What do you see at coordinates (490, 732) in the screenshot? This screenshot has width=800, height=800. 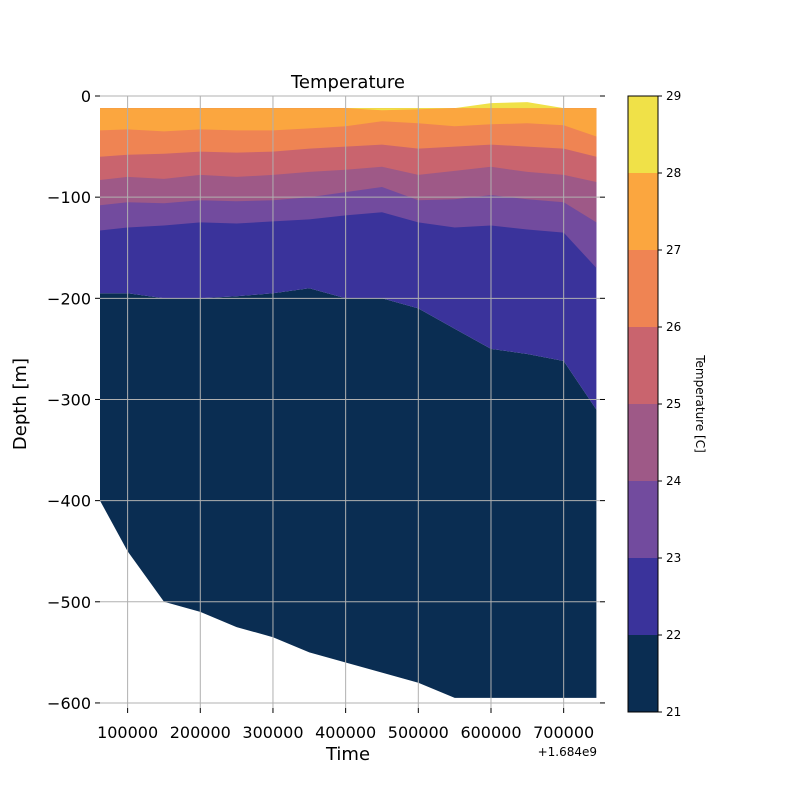 I see `x-tick-label: 600000` at bounding box center [490, 732].